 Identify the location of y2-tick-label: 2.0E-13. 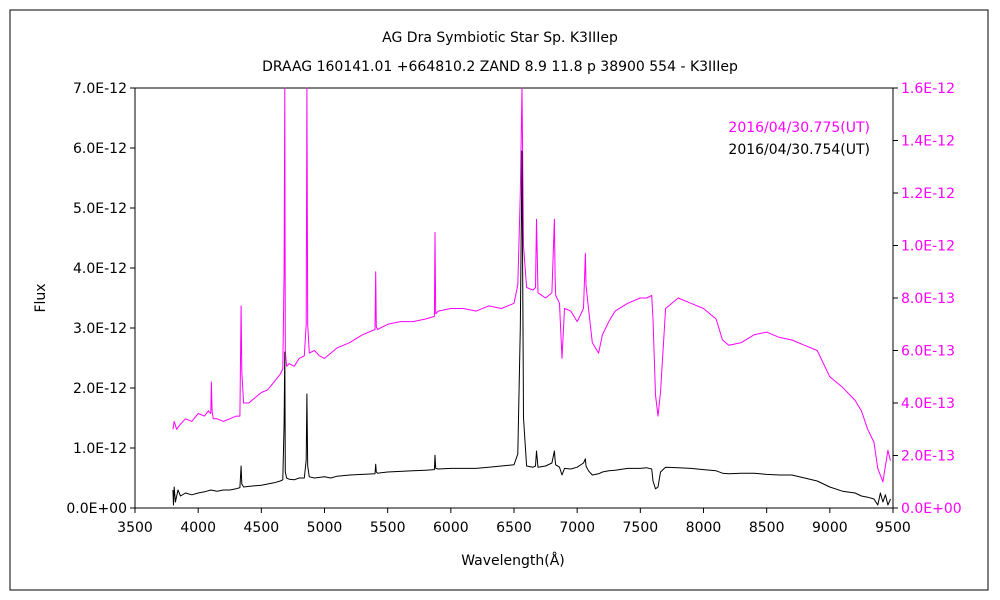
(928, 457).